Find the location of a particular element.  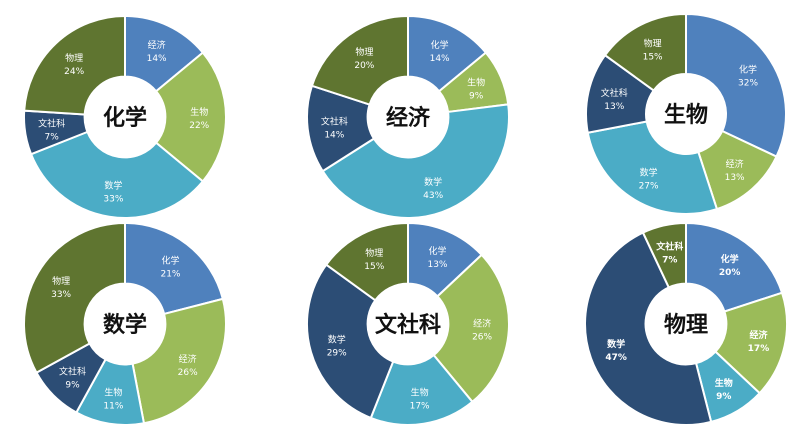

donut-chart-4: 化学 21% 经济 26% 生物 11% 文社科 9% 物理 33% 数学 is located at coordinates (125, 323).